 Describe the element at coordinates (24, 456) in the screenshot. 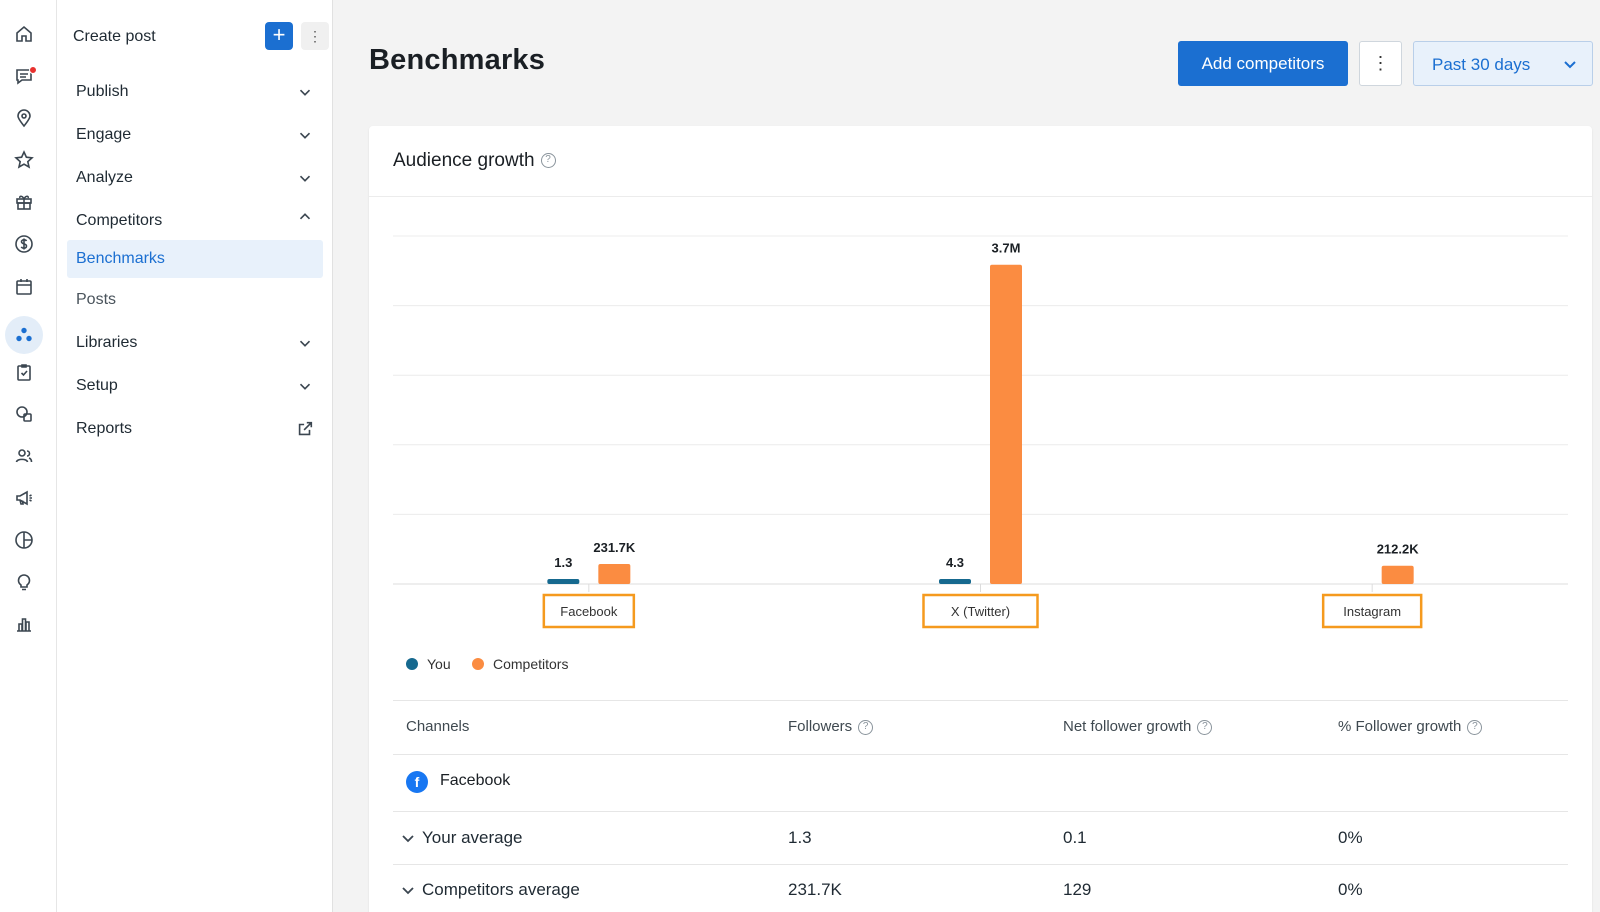

I see `people-icon` at that location.